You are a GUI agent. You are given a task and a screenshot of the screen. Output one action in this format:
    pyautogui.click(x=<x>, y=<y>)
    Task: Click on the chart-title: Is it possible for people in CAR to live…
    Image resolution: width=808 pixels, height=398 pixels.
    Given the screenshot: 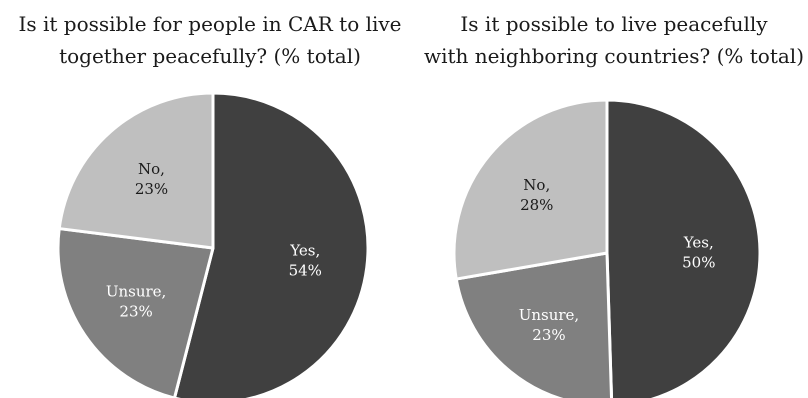 What is the action you would take?
    pyautogui.click(x=210, y=40)
    